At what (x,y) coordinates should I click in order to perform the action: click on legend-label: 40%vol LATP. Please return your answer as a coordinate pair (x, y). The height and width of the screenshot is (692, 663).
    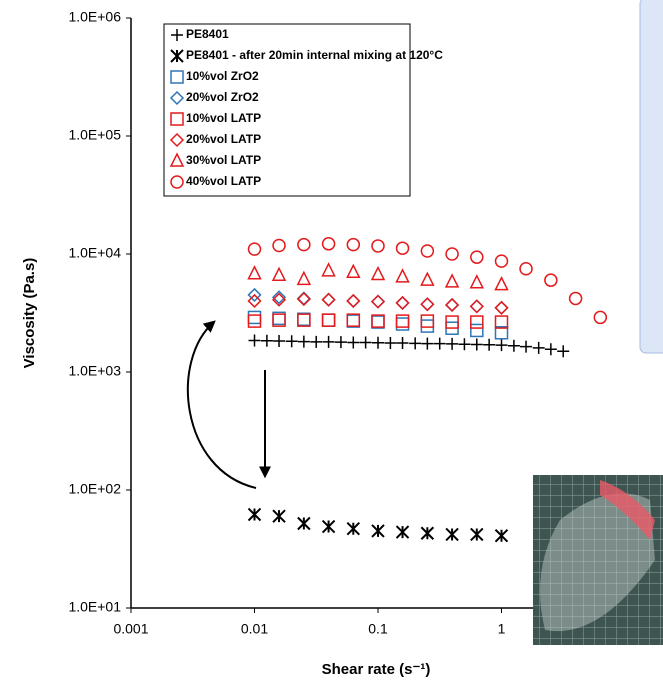
    Looking at the image, I should click on (223, 181).